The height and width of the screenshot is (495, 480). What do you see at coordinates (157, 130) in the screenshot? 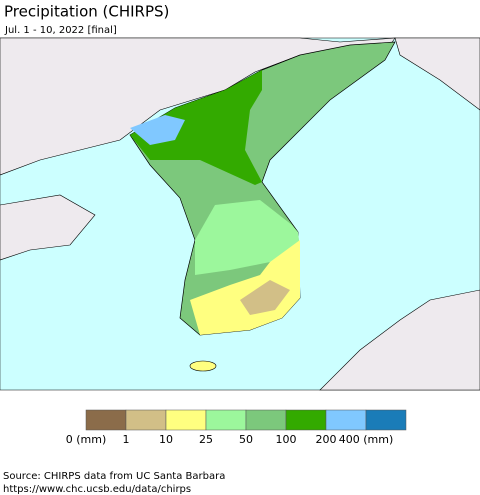
I see `northwest-very-heavy` at bounding box center [157, 130].